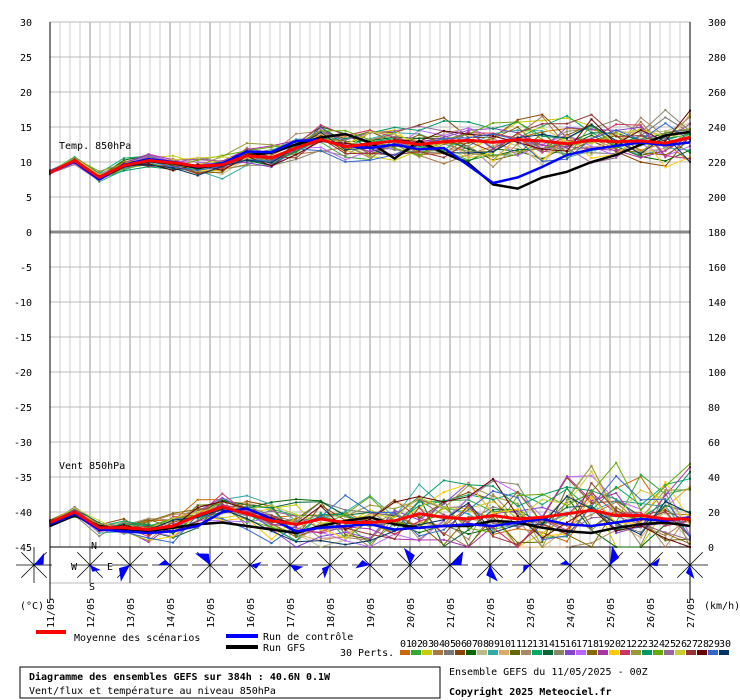  I want to click on pert-number: 19, so click(604, 644).